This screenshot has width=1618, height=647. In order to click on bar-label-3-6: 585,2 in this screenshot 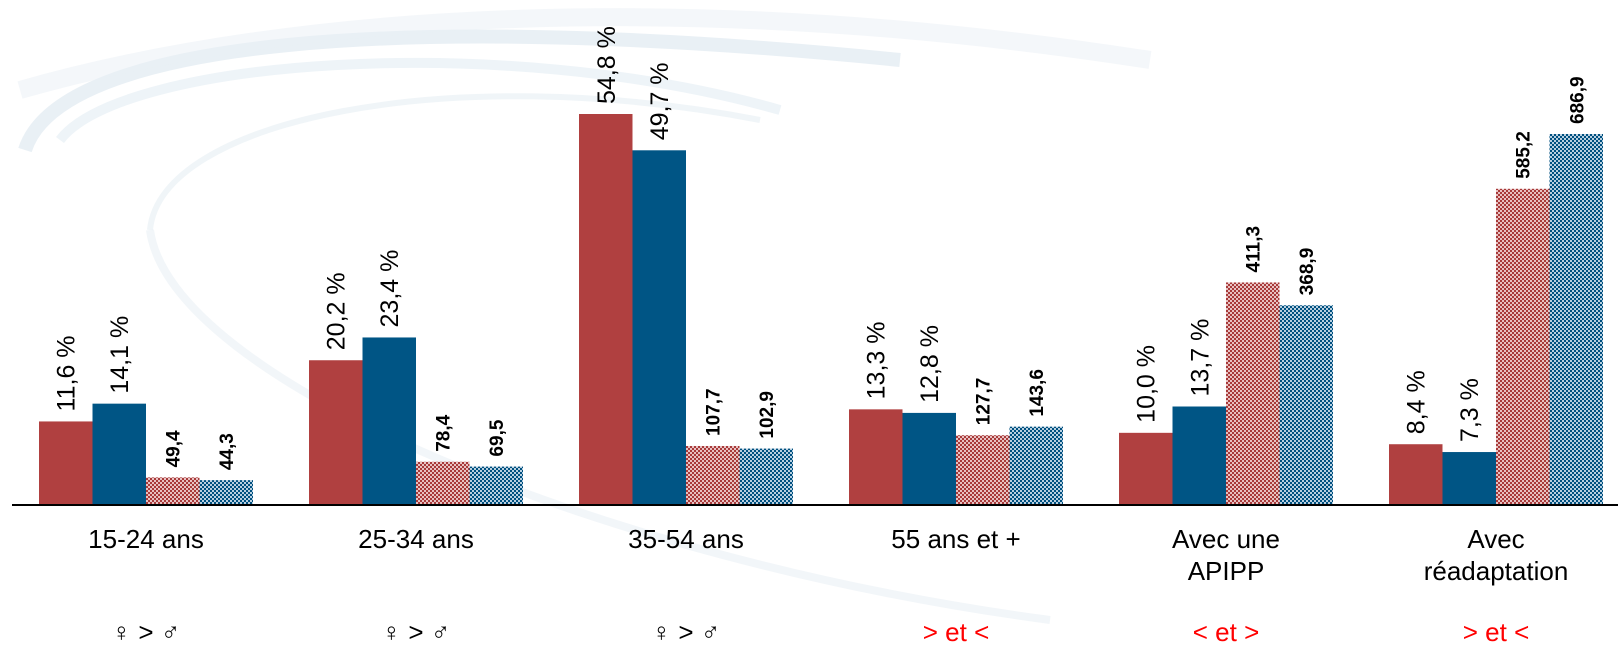, I will do `click(1524, 155)`.